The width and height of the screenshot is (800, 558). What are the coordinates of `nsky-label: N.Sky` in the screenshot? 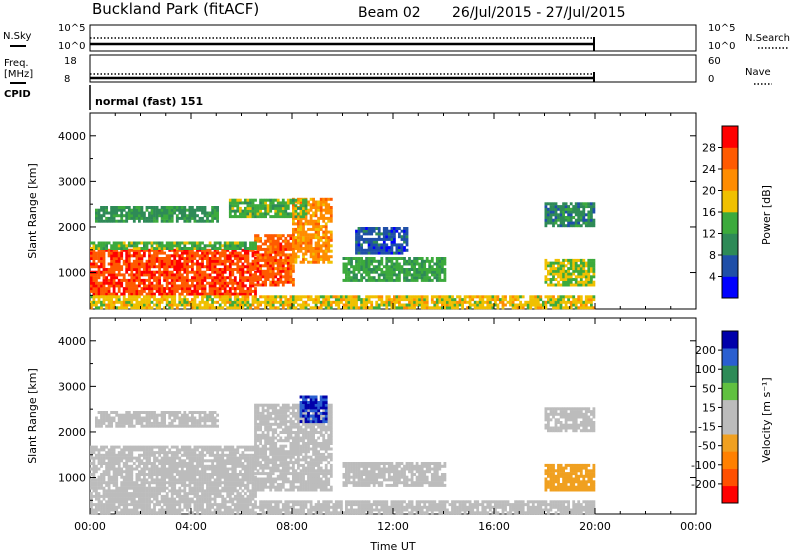 It's located at (17, 36).